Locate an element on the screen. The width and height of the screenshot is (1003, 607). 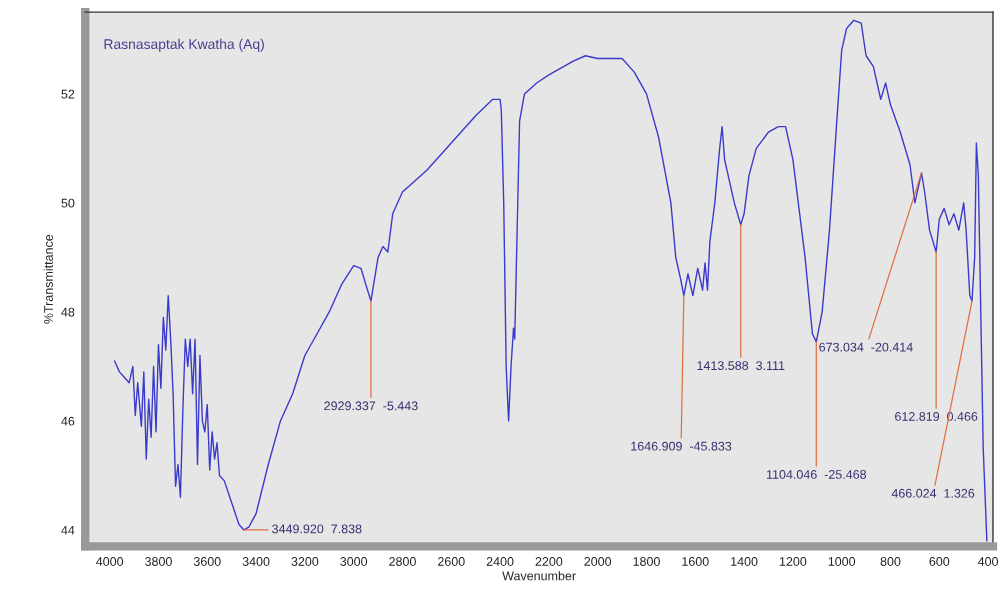
x-tick-label: 1800 is located at coordinates (646, 561).